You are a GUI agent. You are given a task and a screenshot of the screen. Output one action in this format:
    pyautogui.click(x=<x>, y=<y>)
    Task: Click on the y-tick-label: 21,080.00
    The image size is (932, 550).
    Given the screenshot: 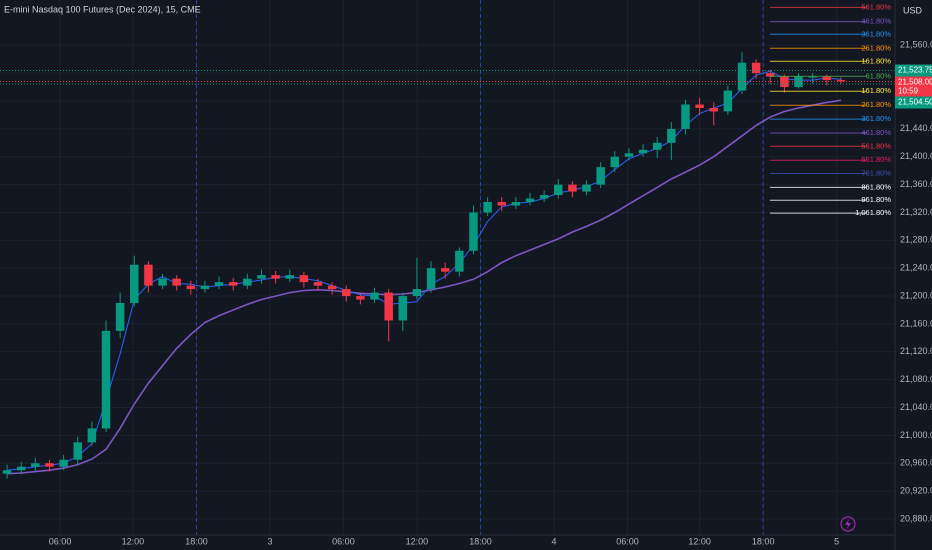 What is the action you would take?
    pyautogui.click(x=916, y=379)
    